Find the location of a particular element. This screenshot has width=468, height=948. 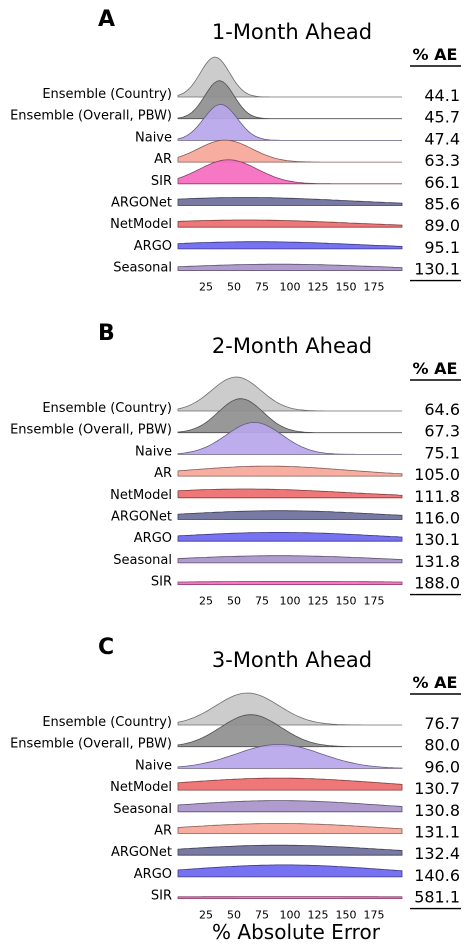

x-axis-label: % Absolute Error is located at coordinates (296, 932).